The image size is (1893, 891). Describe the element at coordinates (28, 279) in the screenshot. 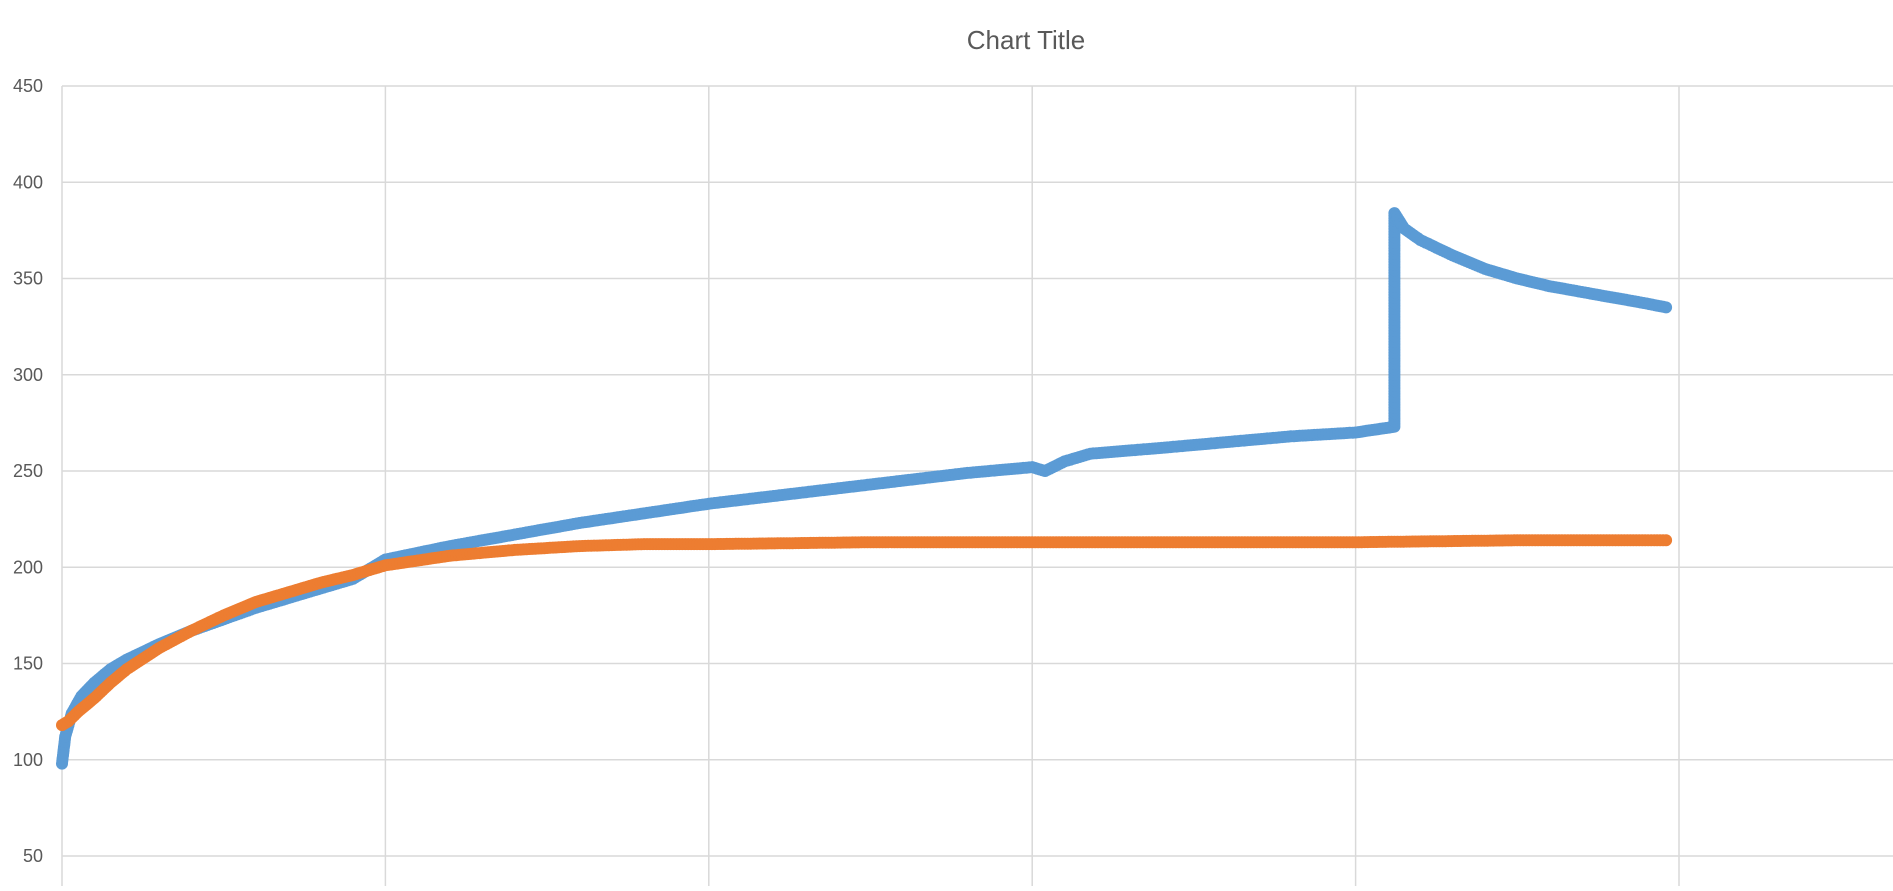

I see `y-tick-label: 350` at that location.